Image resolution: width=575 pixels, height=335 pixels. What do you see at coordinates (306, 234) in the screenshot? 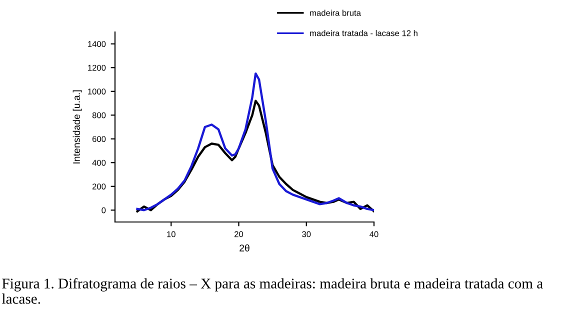
I see `x-tick-label: 30` at bounding box center [306, 234].